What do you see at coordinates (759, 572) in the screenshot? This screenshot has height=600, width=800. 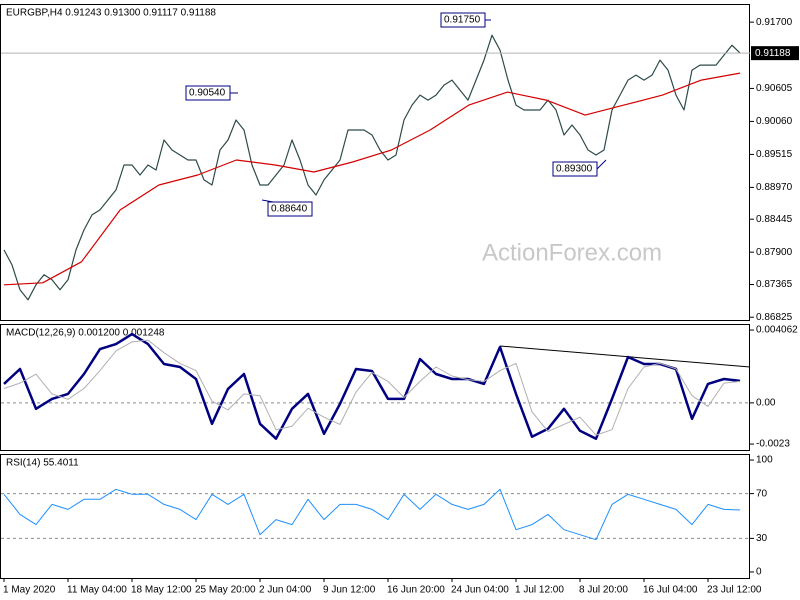 I see `y-tick-label: 0` at bounding box center [759, 572].